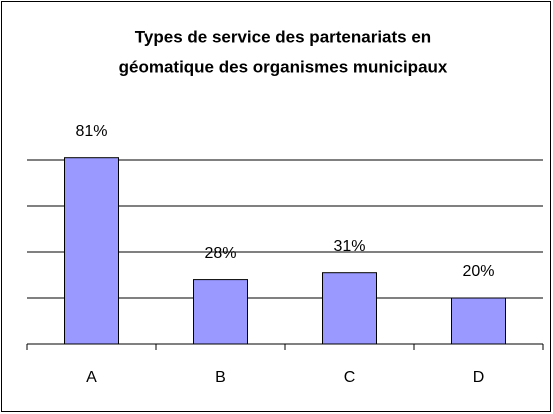 Image resolution: width=553 pixels, height=414 pixels. What do you see at coordinates (283, 66) in the screenshot?
I see `chart-title: géomatique des organismes municipaux` at bounding box center [283, 66].